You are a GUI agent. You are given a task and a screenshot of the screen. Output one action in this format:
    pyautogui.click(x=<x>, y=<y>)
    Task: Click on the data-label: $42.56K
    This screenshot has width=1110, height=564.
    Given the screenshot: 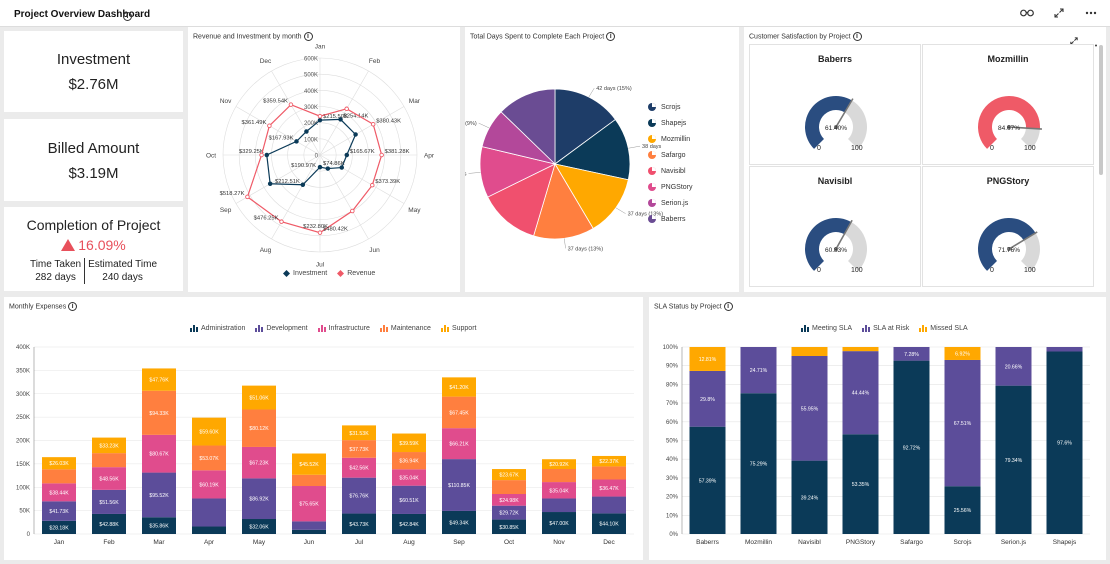 What is the action you would take?
    pyautogui.click(x=359, y=469)
    